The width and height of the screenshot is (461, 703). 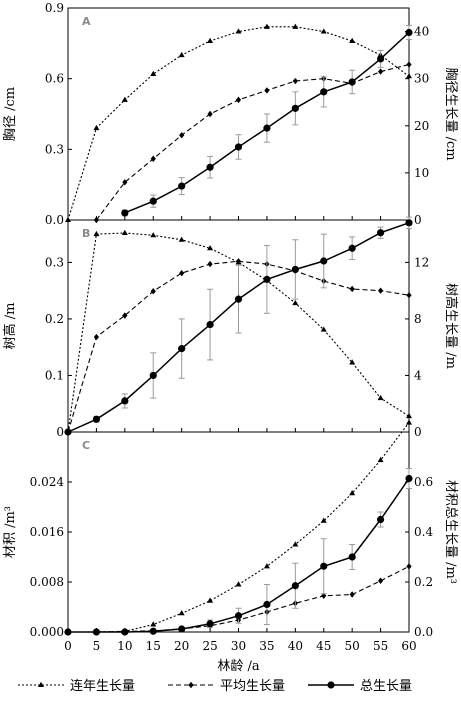 I want to click on left-y-tick-label: 0.1, so click(x=54, y=375).